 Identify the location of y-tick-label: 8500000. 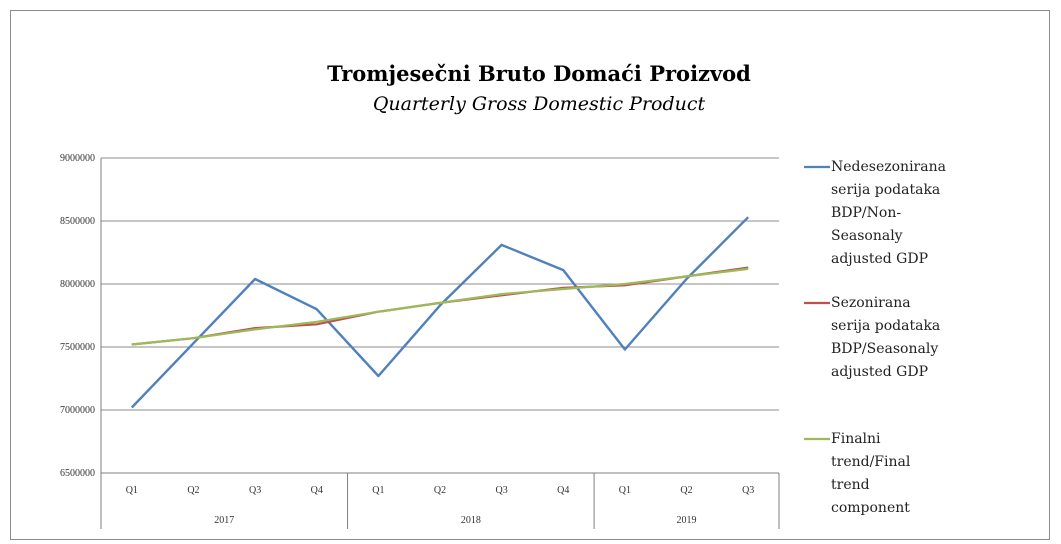
(77, 221).